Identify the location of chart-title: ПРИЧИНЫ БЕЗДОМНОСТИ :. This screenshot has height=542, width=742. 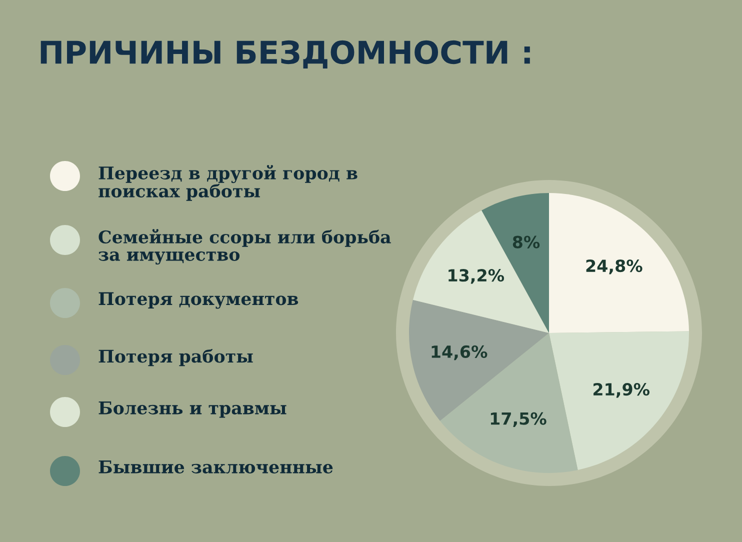
(285, 54).